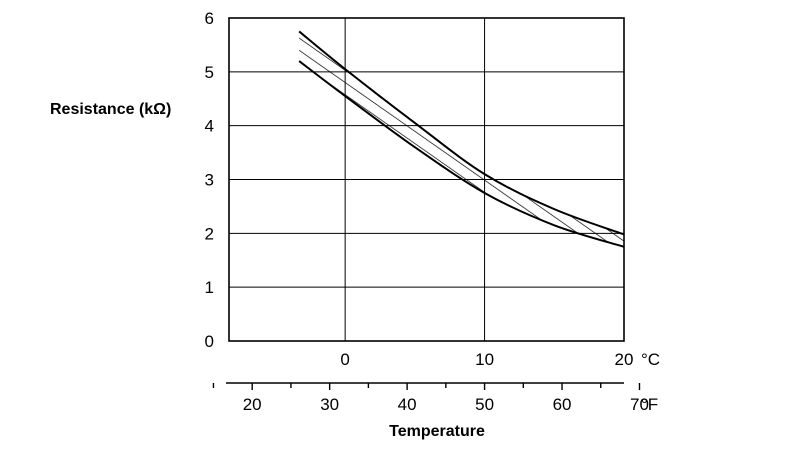  What do you see at coordinates (209, 18) in the screenshot?
I see `y-tick-label: 6` at bounding box center [209, 18].